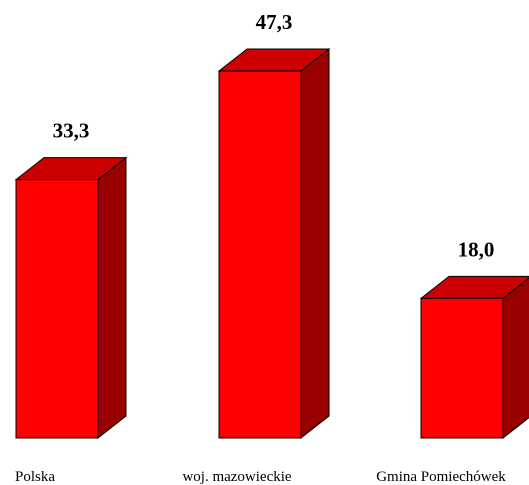 The image size is (529, 485). Describe the element at coordinates (71, 131) in the screenshot. I see `value-label-polska: 33,3` at that location.